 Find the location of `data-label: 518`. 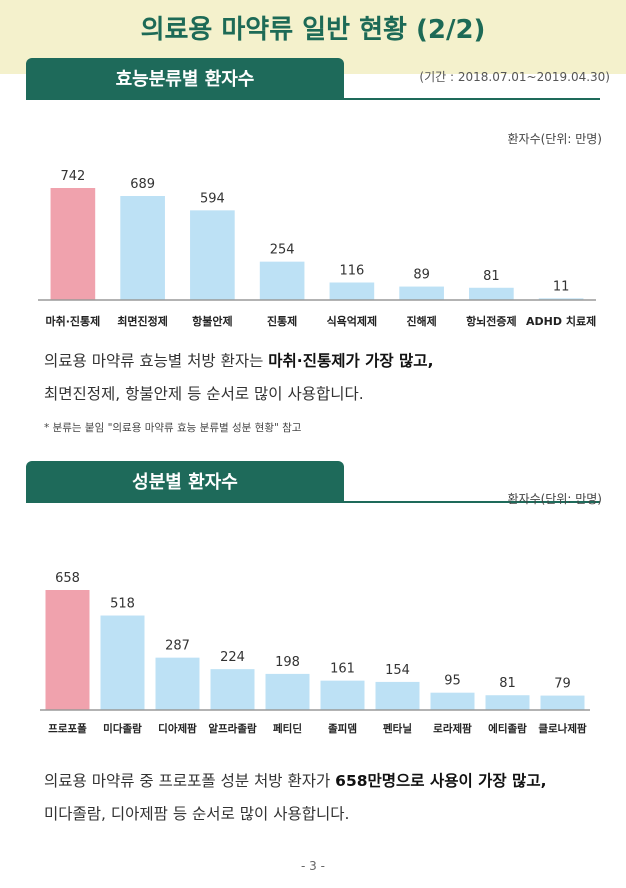

data-label: 518 is located at coordinates (122, 604).